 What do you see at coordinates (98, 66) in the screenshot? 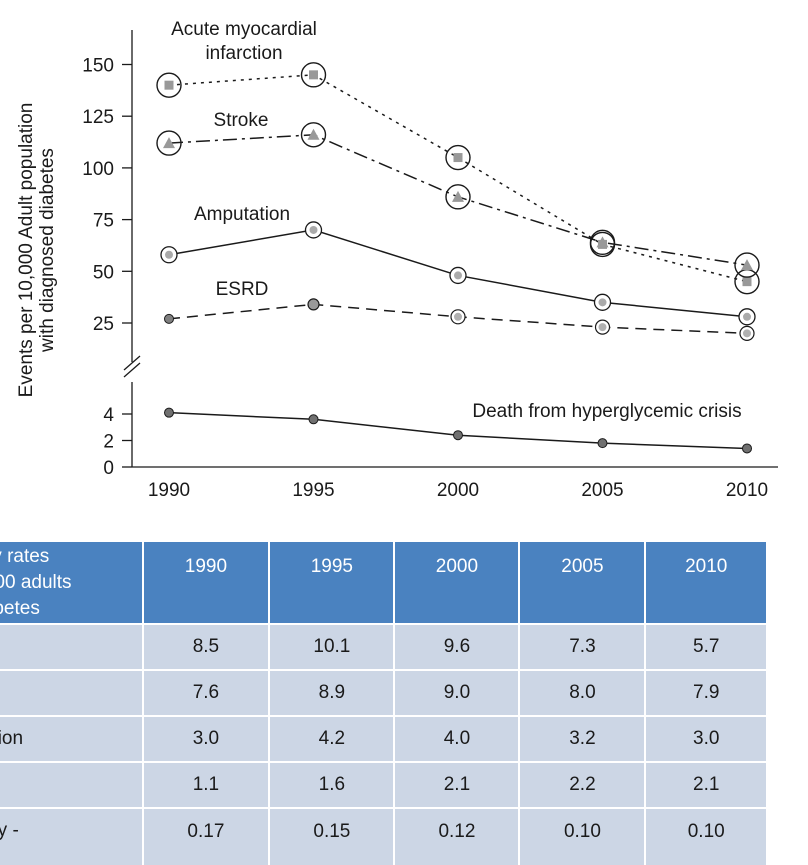
I see `y-tick-label: 150` at bounding box center [98, 66].